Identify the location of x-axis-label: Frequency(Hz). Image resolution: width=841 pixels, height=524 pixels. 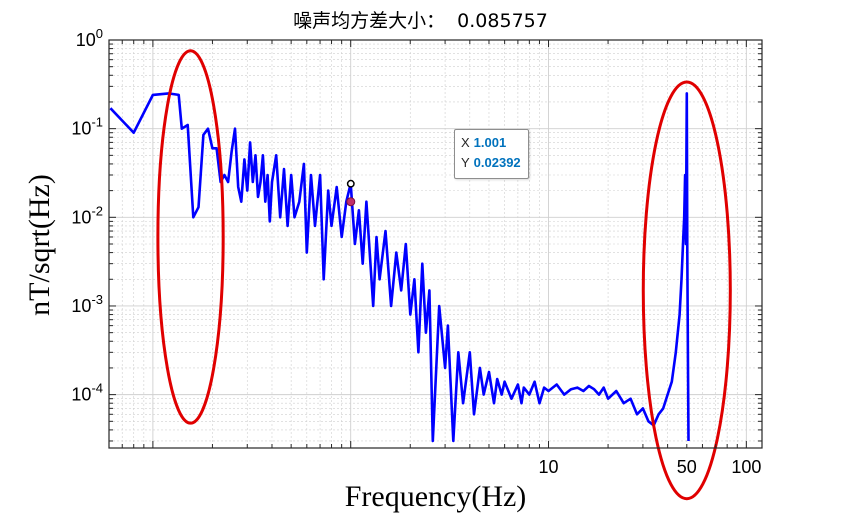
(435, 496).